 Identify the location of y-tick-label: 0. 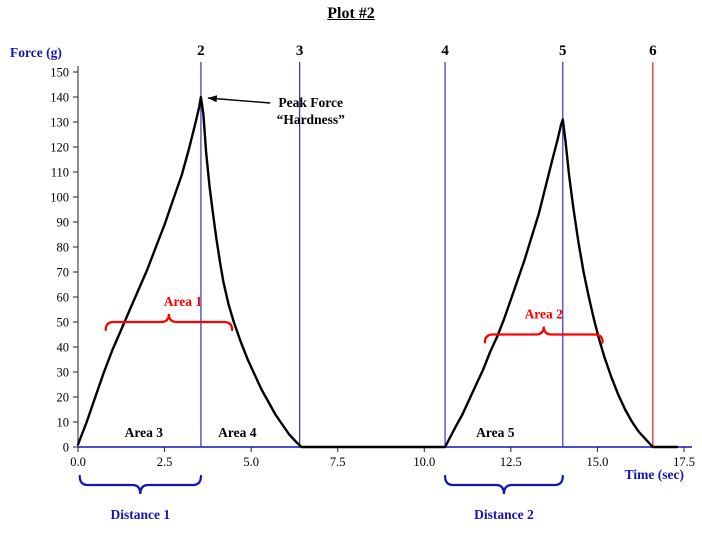
(66, 448).